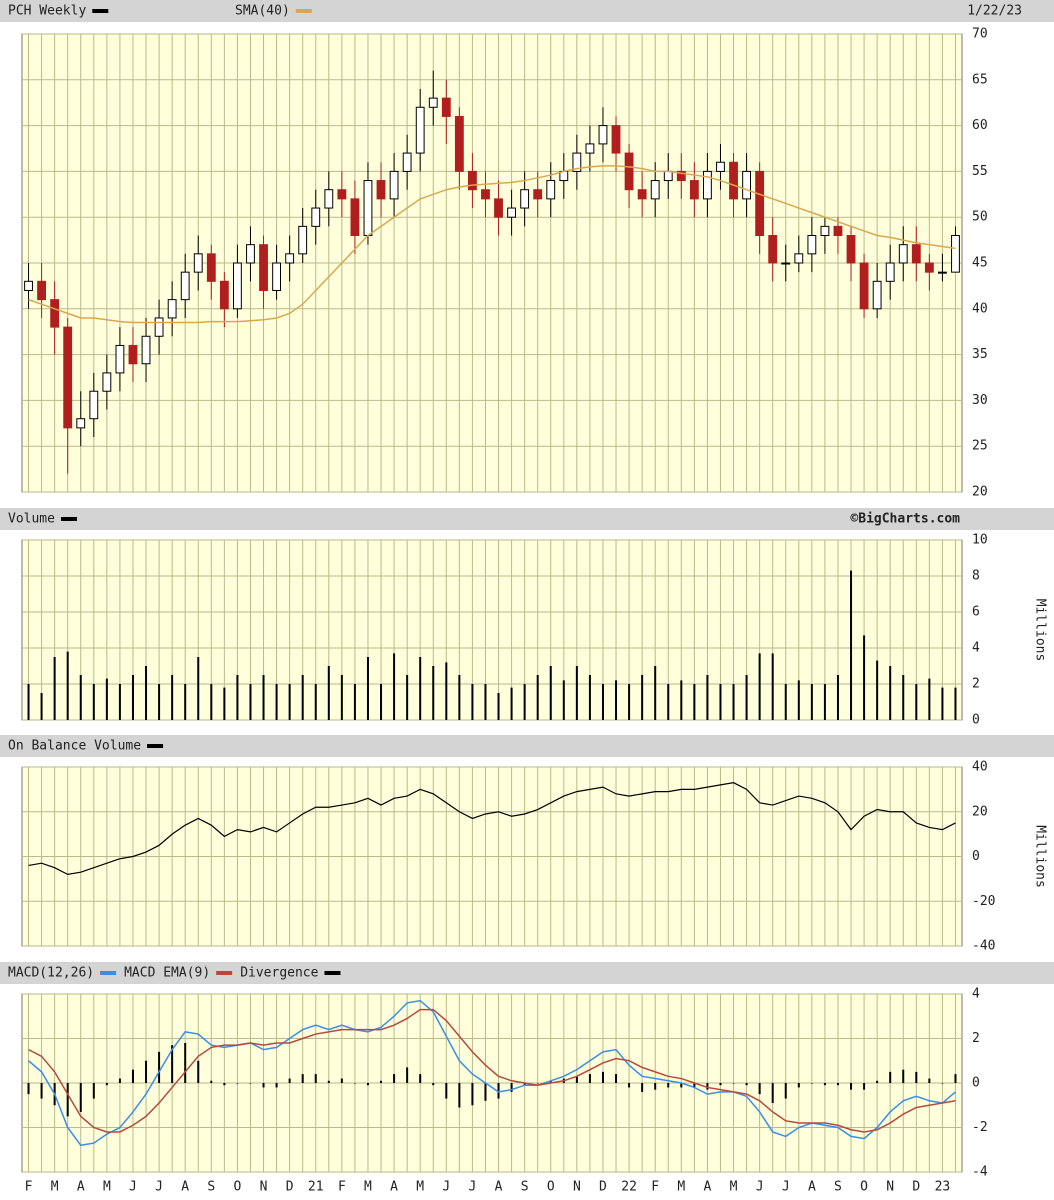 This screenshot has height=1200, width=1054. I want to click on x-tick-label: M, so click(55, 1187).